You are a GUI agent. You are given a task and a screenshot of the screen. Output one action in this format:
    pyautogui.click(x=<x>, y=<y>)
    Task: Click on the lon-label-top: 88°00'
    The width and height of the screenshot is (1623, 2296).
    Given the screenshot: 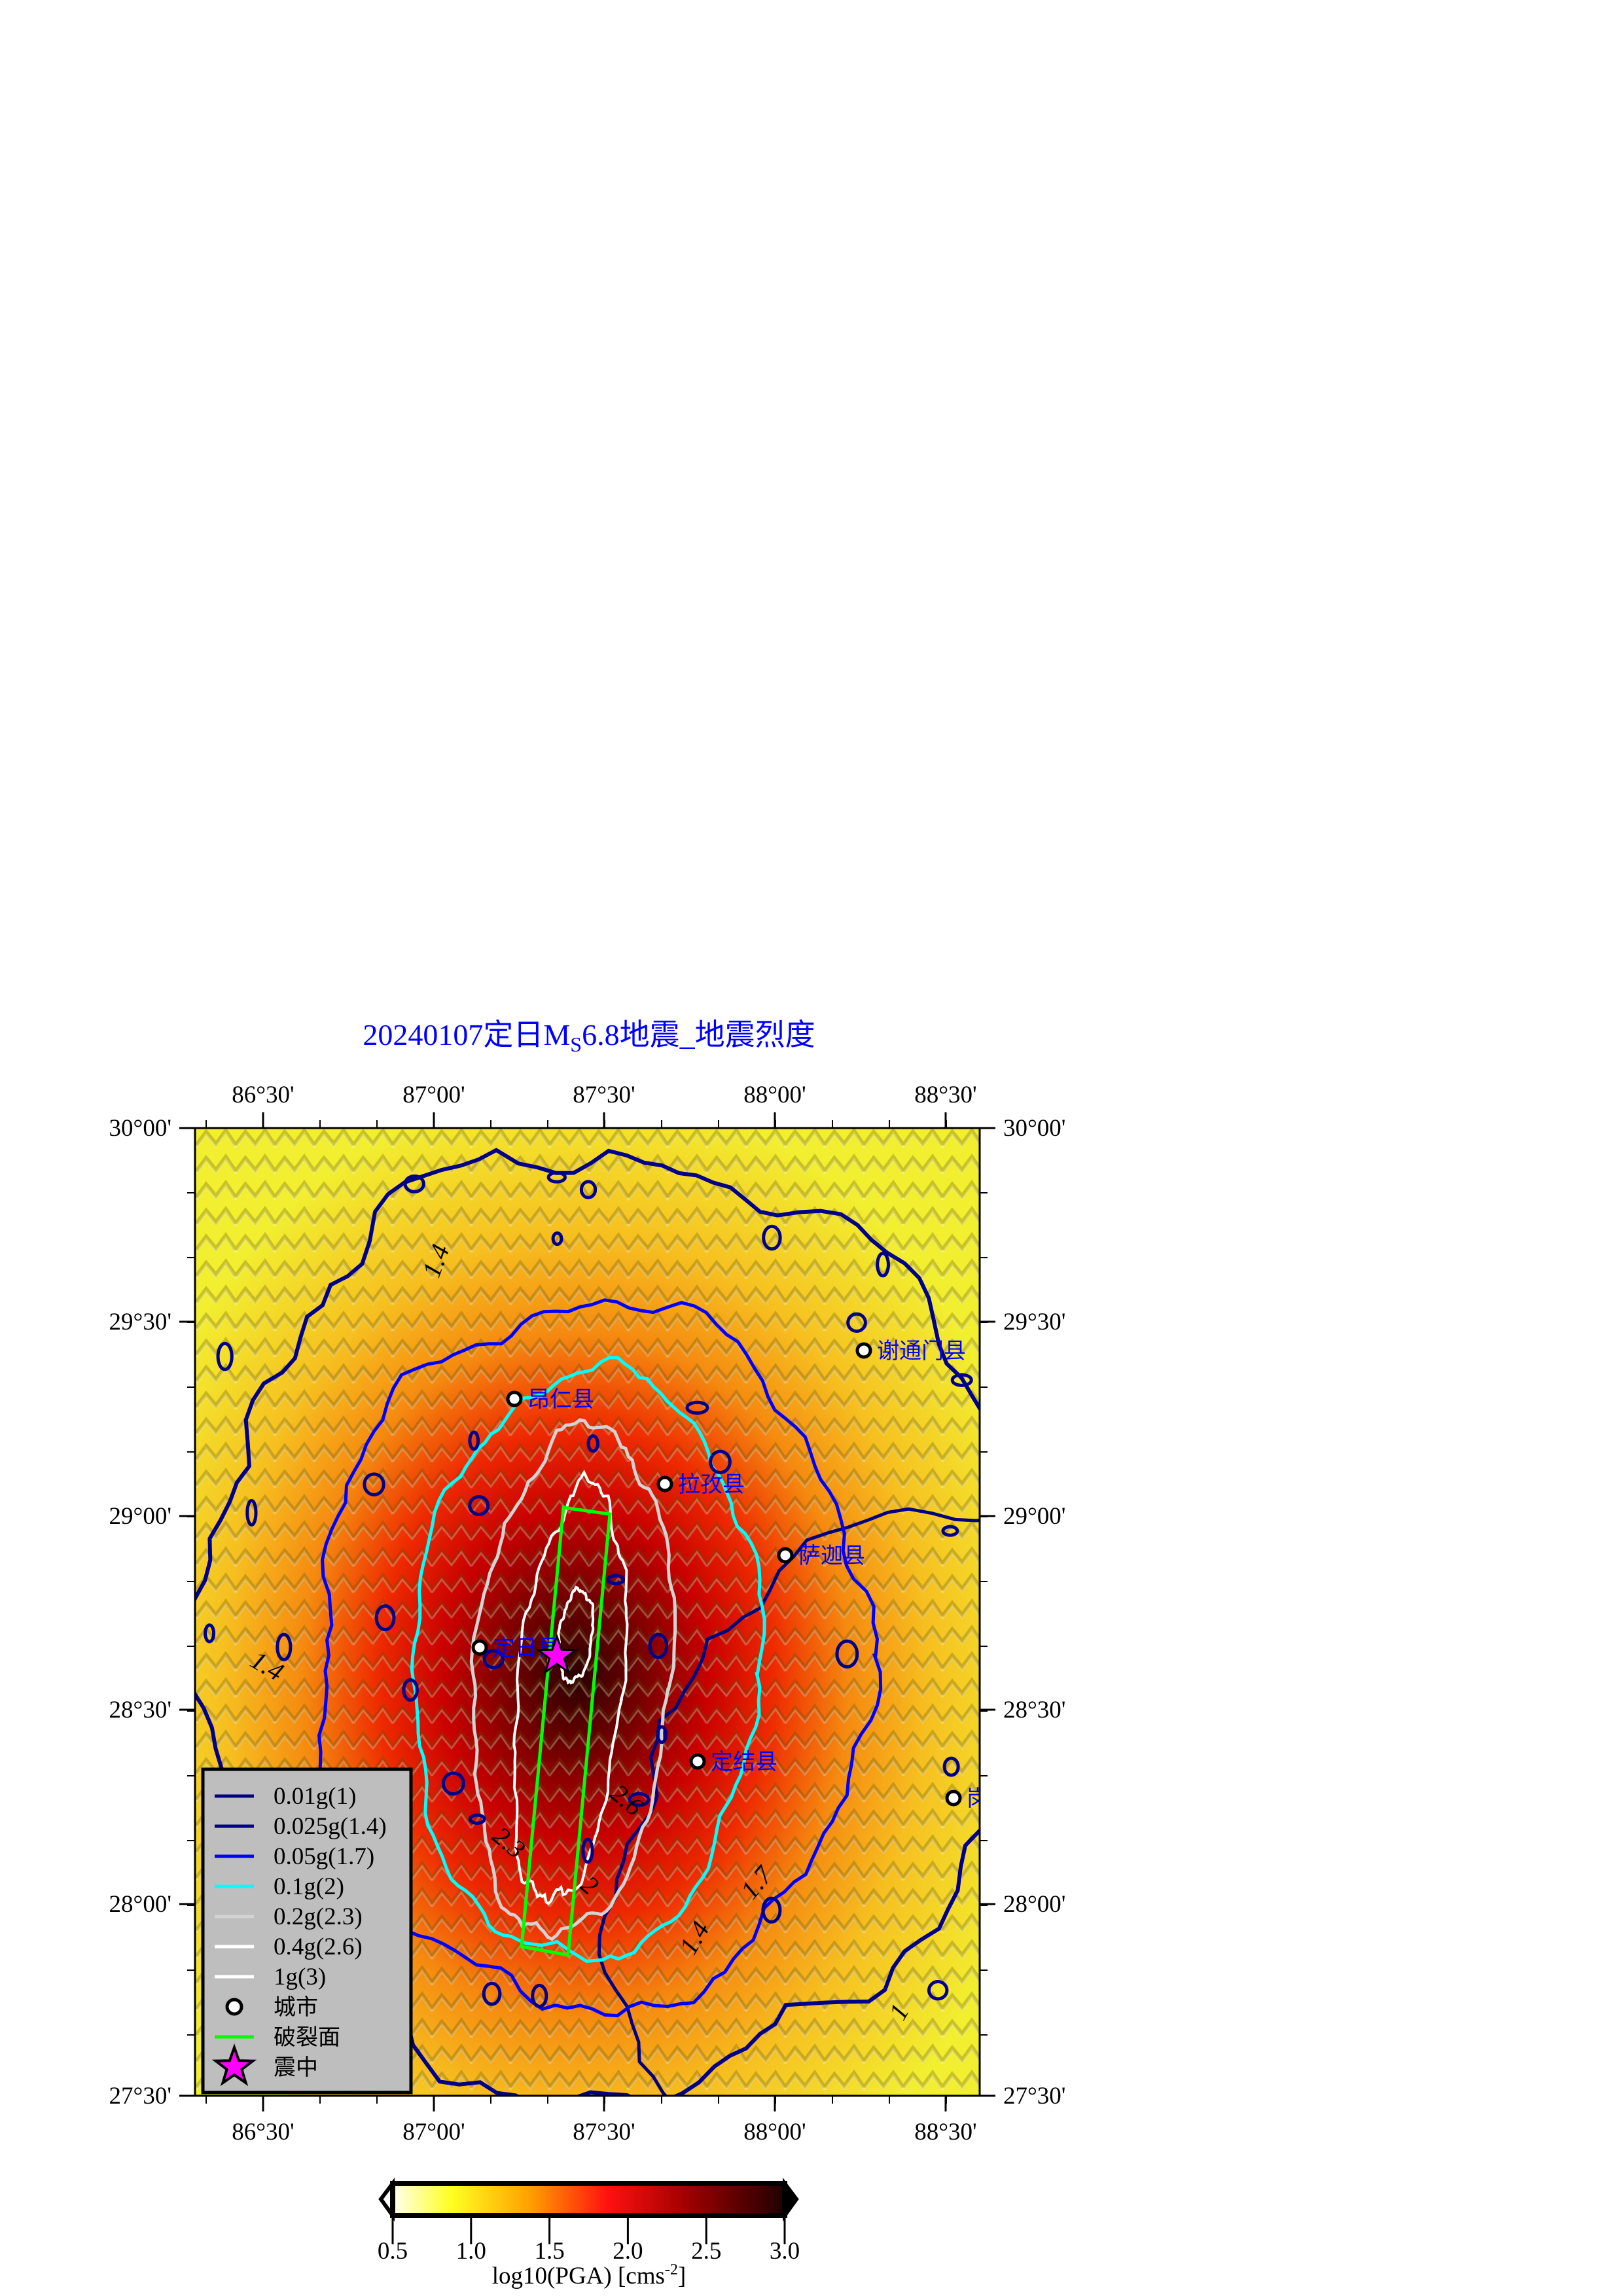 What is the action you would take?
    pyautogui.click(x=774, y=1095)
    